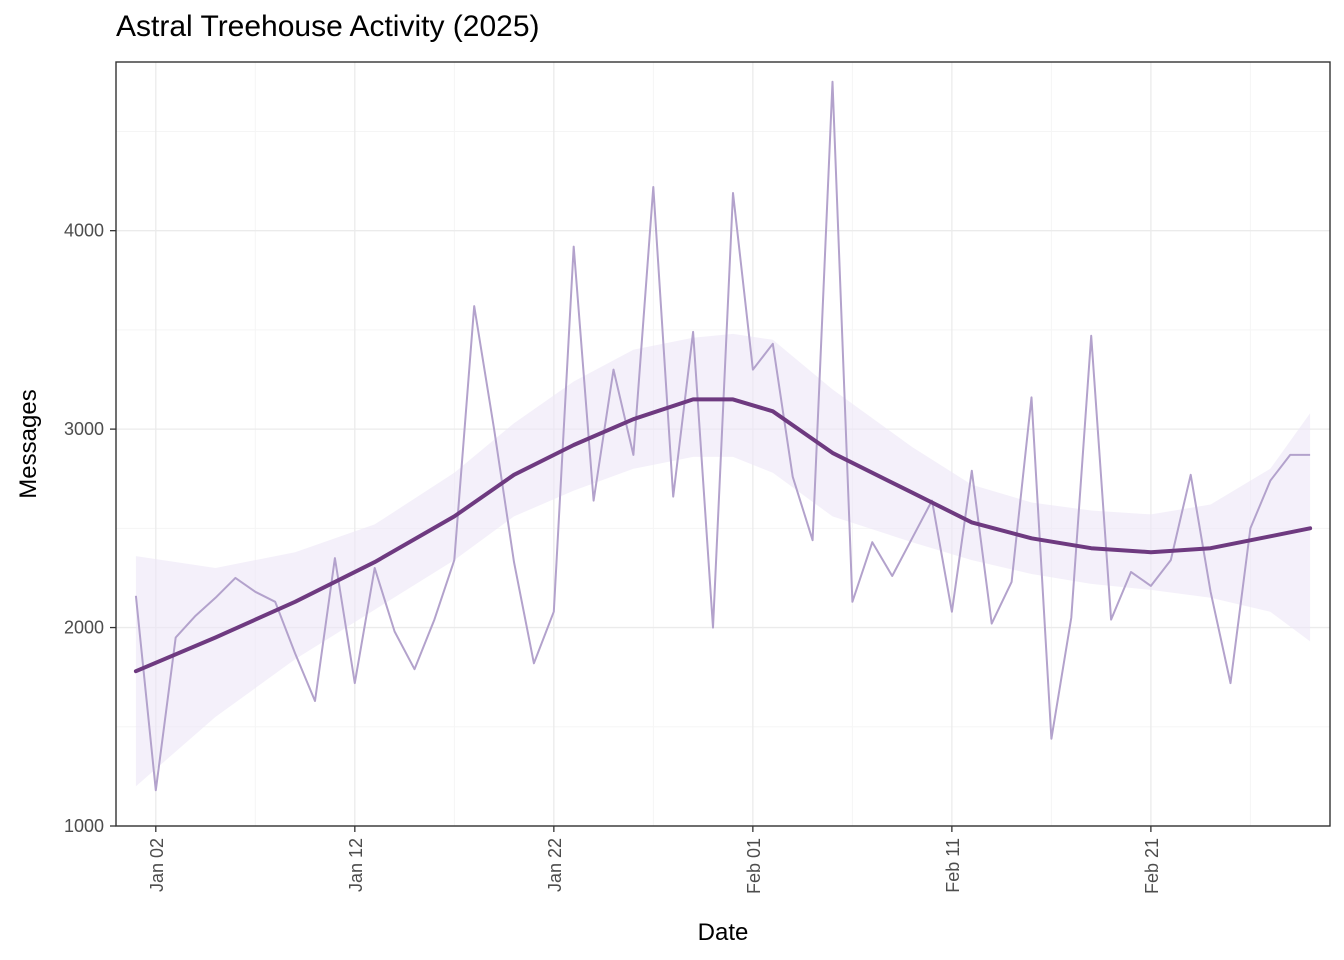 This screenshot has width=1344, height=960. What do you see at coordinates (90, 528) in the screenshot?
I see `y-axis-ticks: 1000 2000 3000 4000` at bounding box center [90, 528].